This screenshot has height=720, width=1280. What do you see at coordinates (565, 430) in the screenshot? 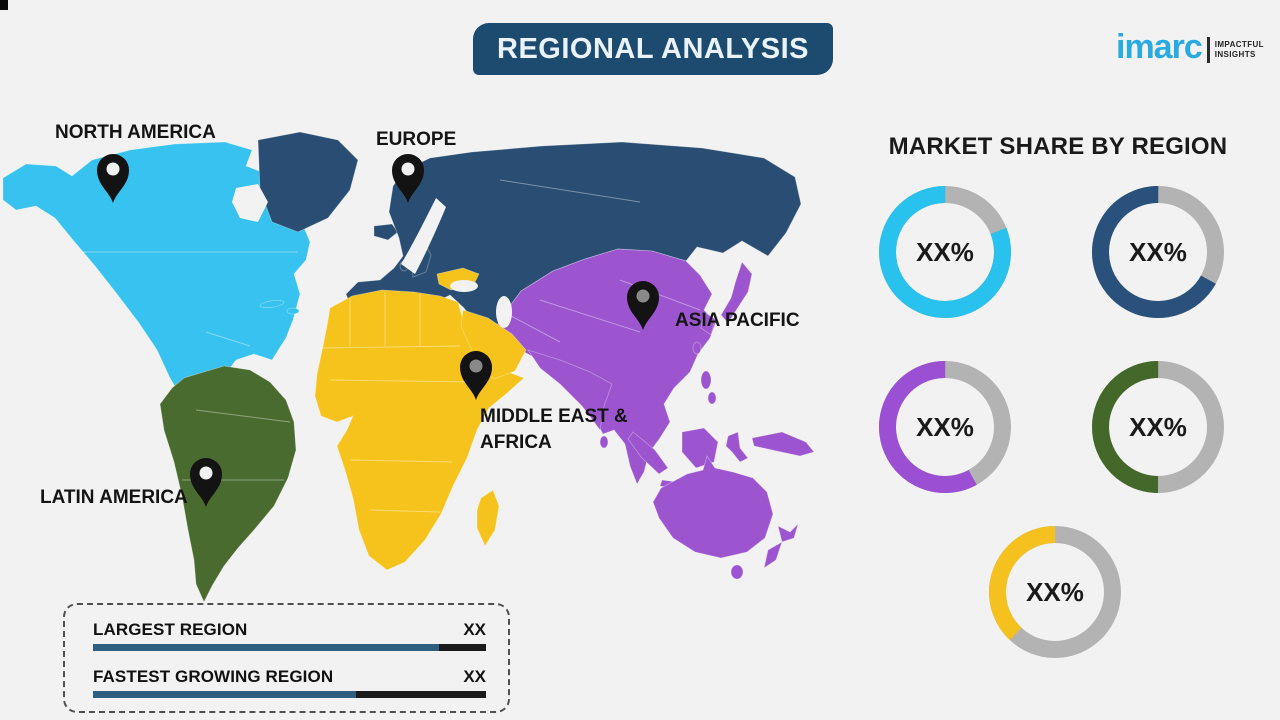
I see `map-label-middle-east-africa: MIDDLE EAST & AFRICA` at bounding box center [565, 430].